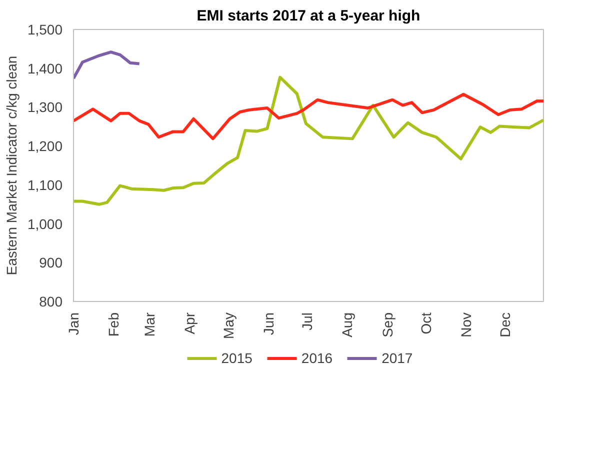  Describe the element at coordinates (51, 302) in the screenshot. I see `y-tick-label: 800` at that location.